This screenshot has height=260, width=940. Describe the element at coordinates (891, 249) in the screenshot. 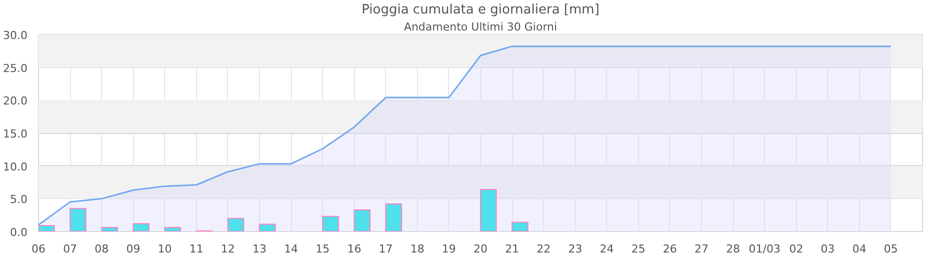

I see `x-tick-label: 05` at that location.